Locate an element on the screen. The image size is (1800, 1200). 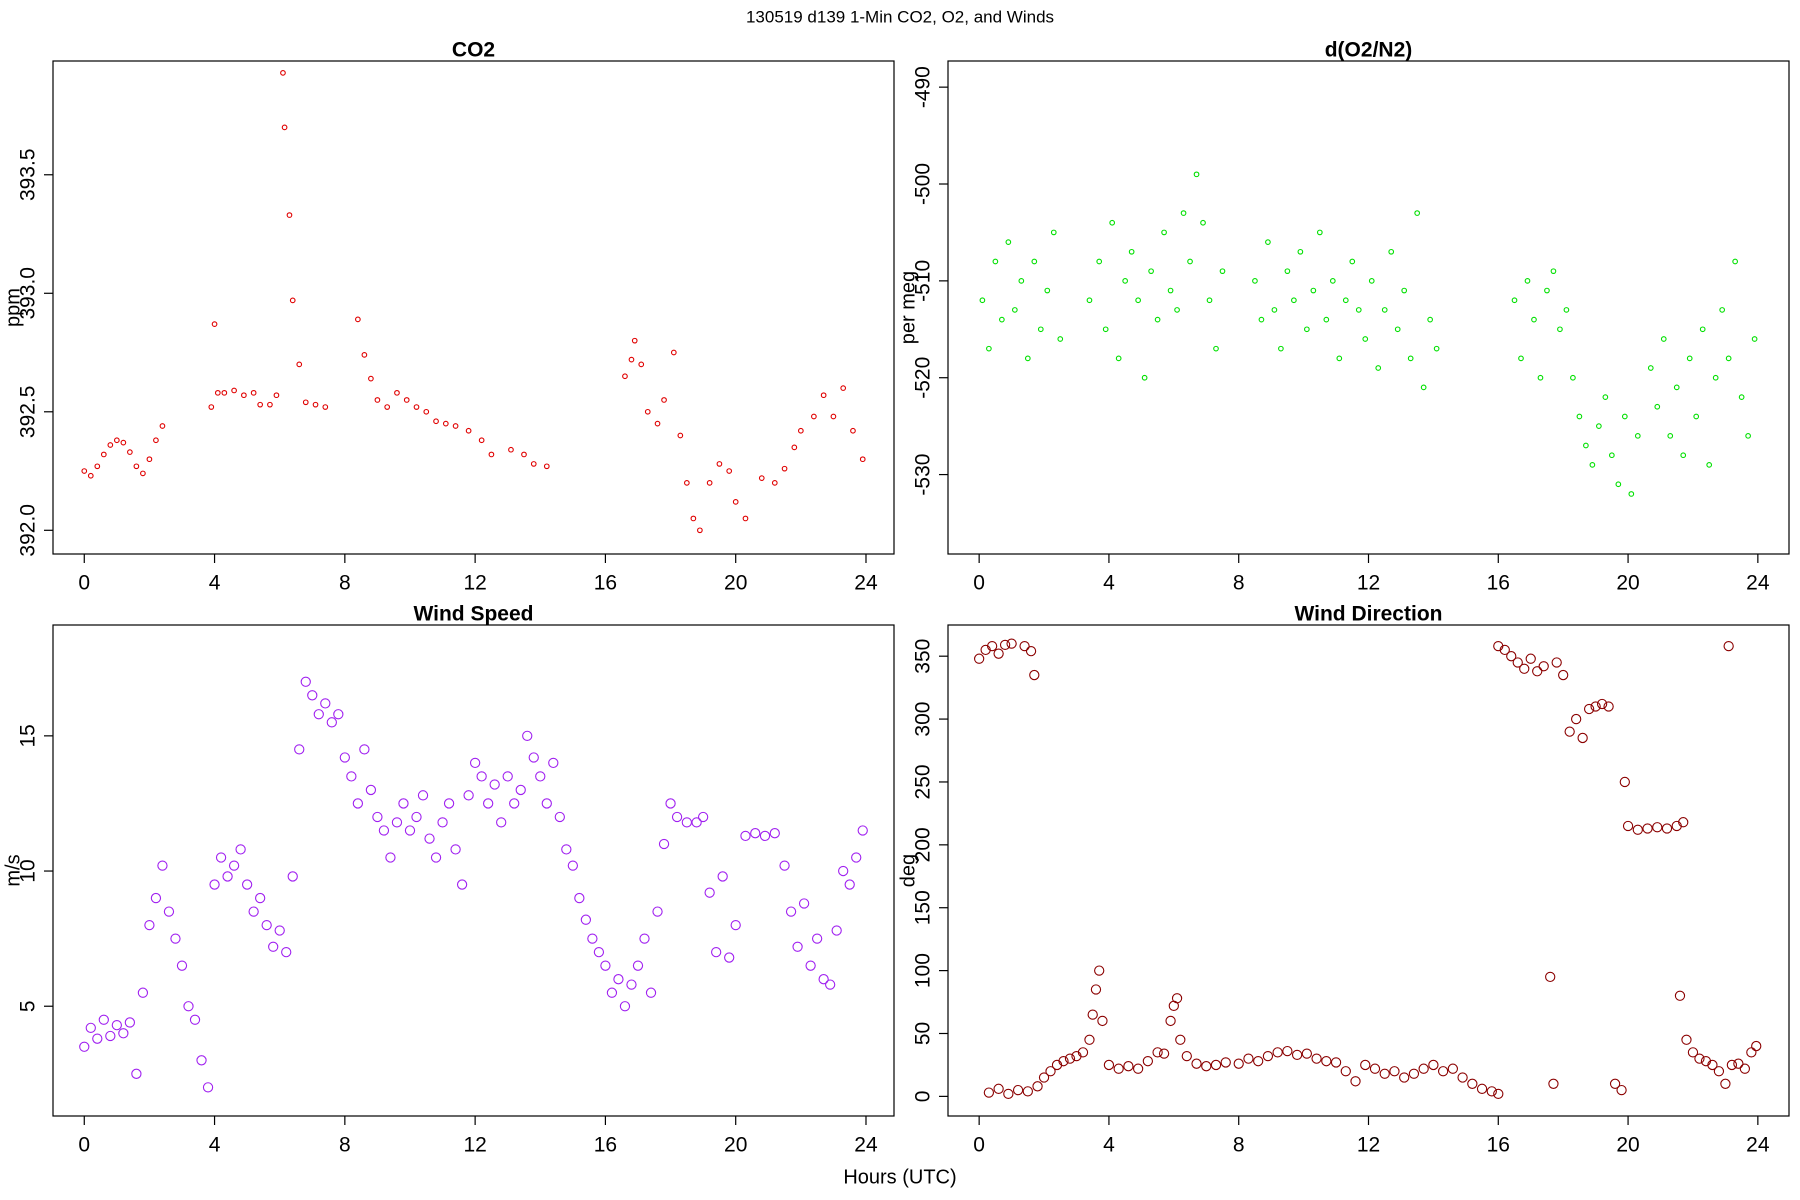
y-tick-label: -510 is located at coordinates (923, 281).